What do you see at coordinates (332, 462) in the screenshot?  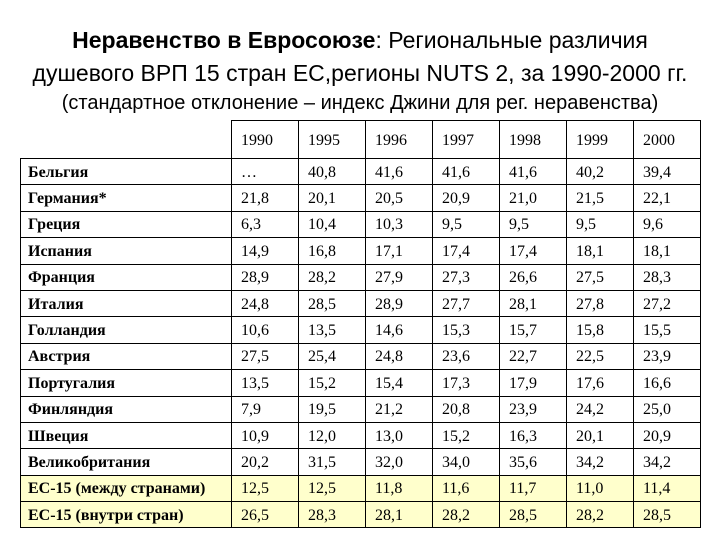 I see `table-cell: 31,5` at bounding box center [332, 462].